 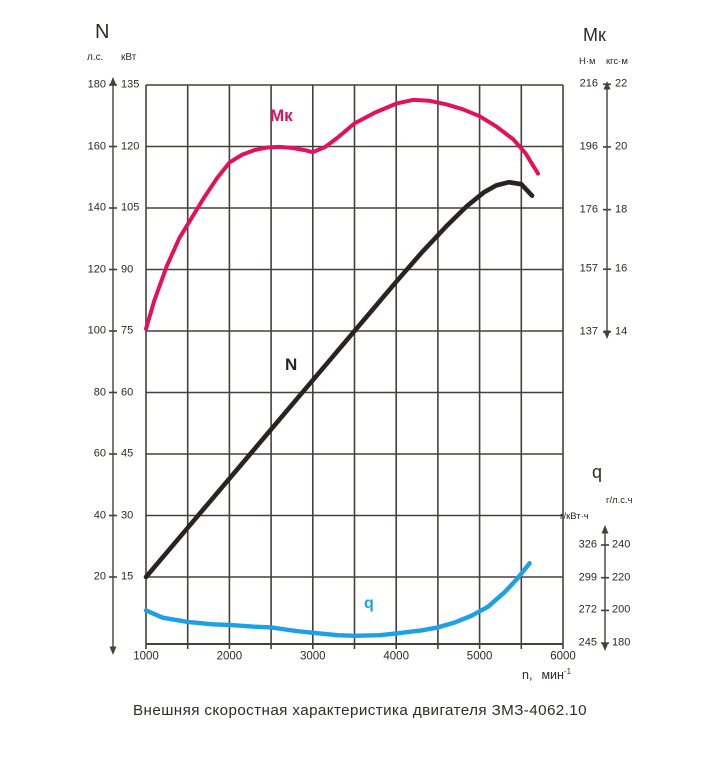 What do you see at coordinates (588, 209) in the screenshot?
I see `torque-tick-nm: 176` at bounding box center [588, 209].